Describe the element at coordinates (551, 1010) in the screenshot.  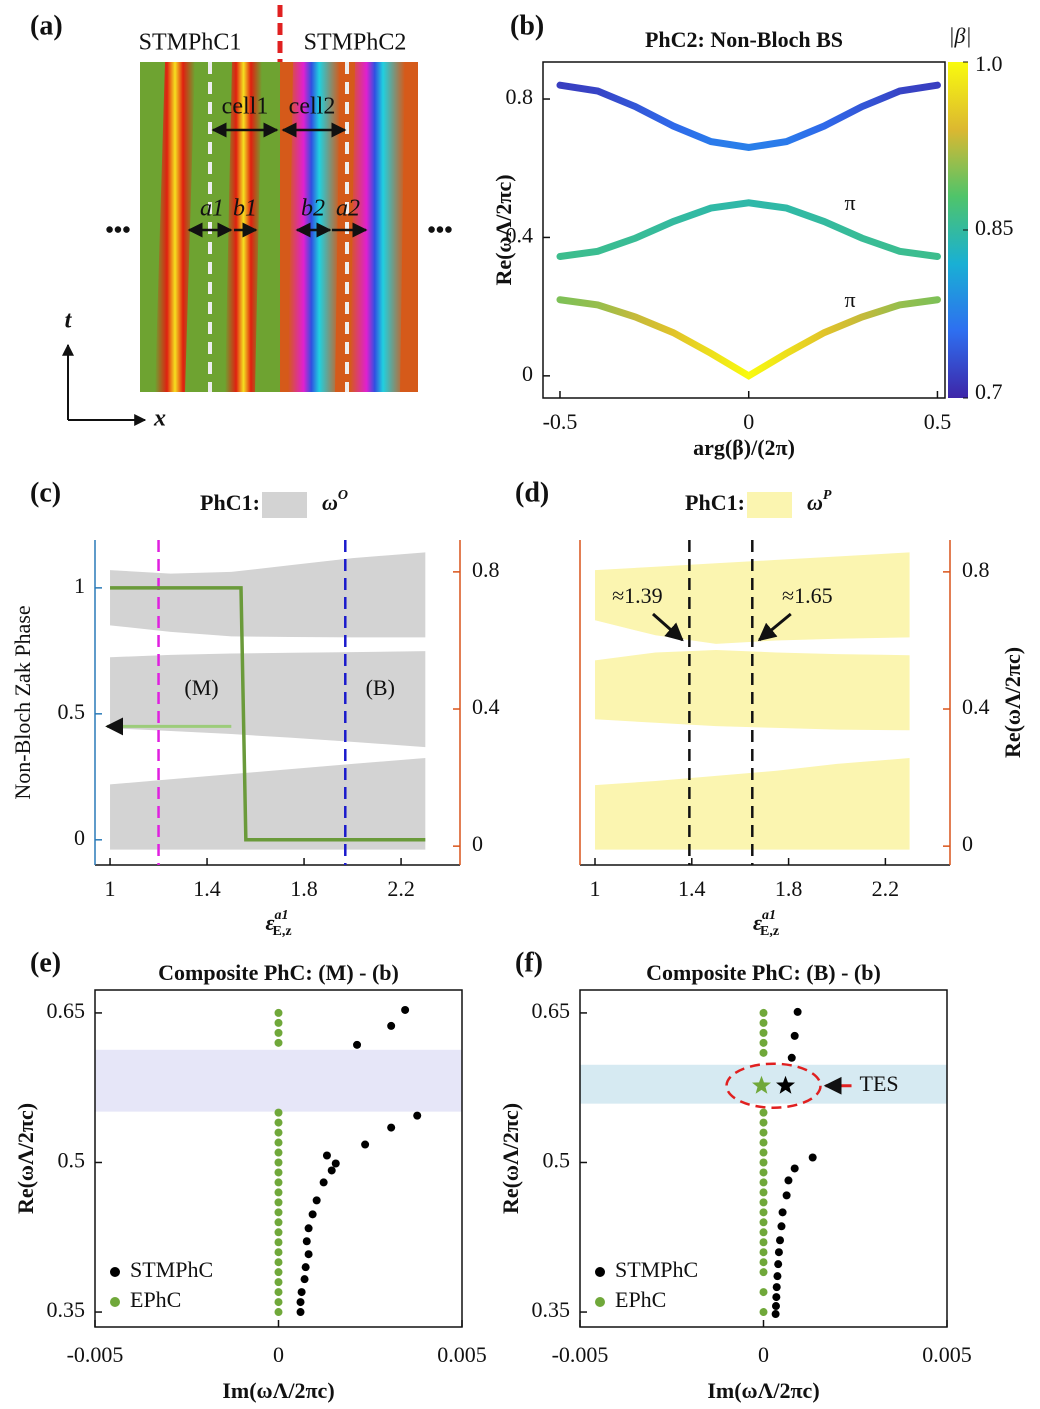
I see `y-tick-label: 0.65` at that location.